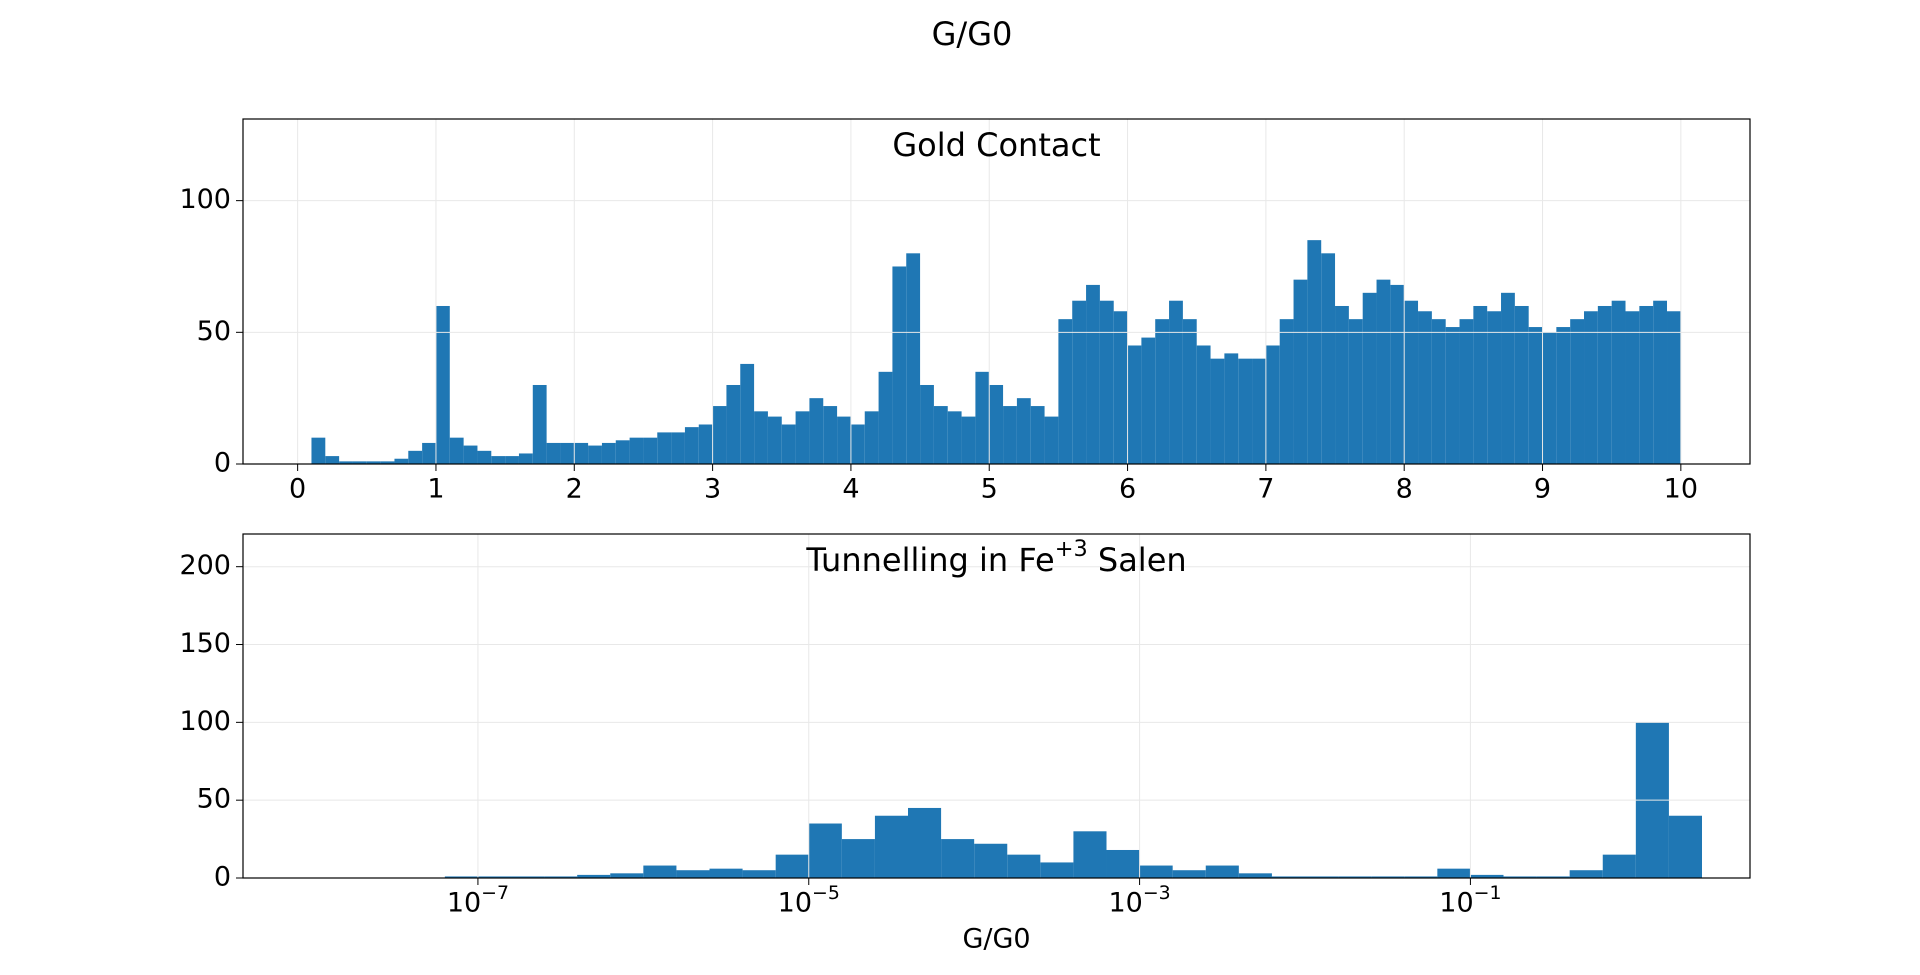 Image resolution: width=1920 pixels, height=975 pixels. What do you see at coordinates (1681, 489) in the screenshot?
I see `x-tick-label: 10` at bounding box center [1681, 489].